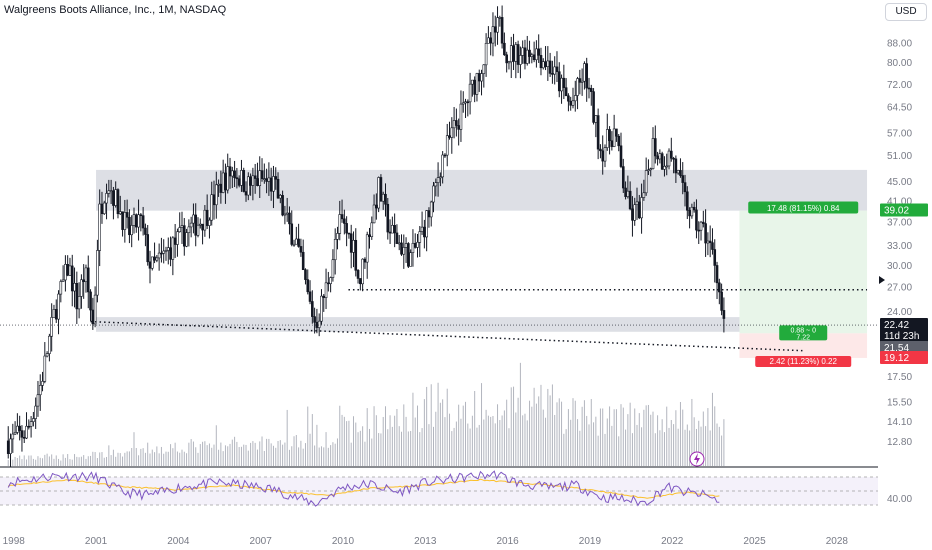  Describe the element at coordinates (697, 459) in the screenshot. I see `lightning-icon` at that location.